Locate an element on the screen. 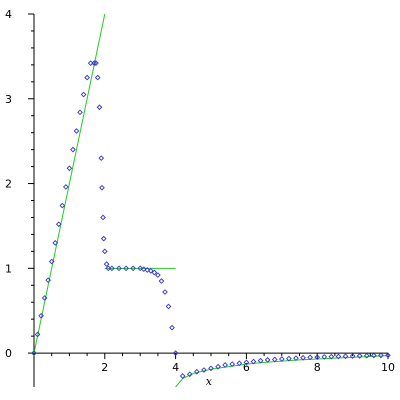 The image size is (400, 400). x-tick-label: 6 is located at coordinates (246, 367).